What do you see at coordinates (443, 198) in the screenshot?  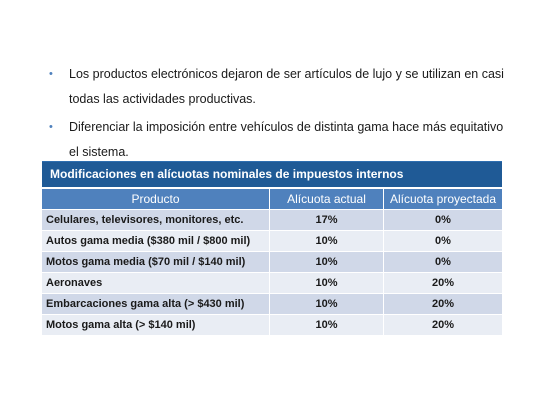 I see `column-header-alicuota-proyectada: Alícuota proyectada` at bounding box center [443, 198].